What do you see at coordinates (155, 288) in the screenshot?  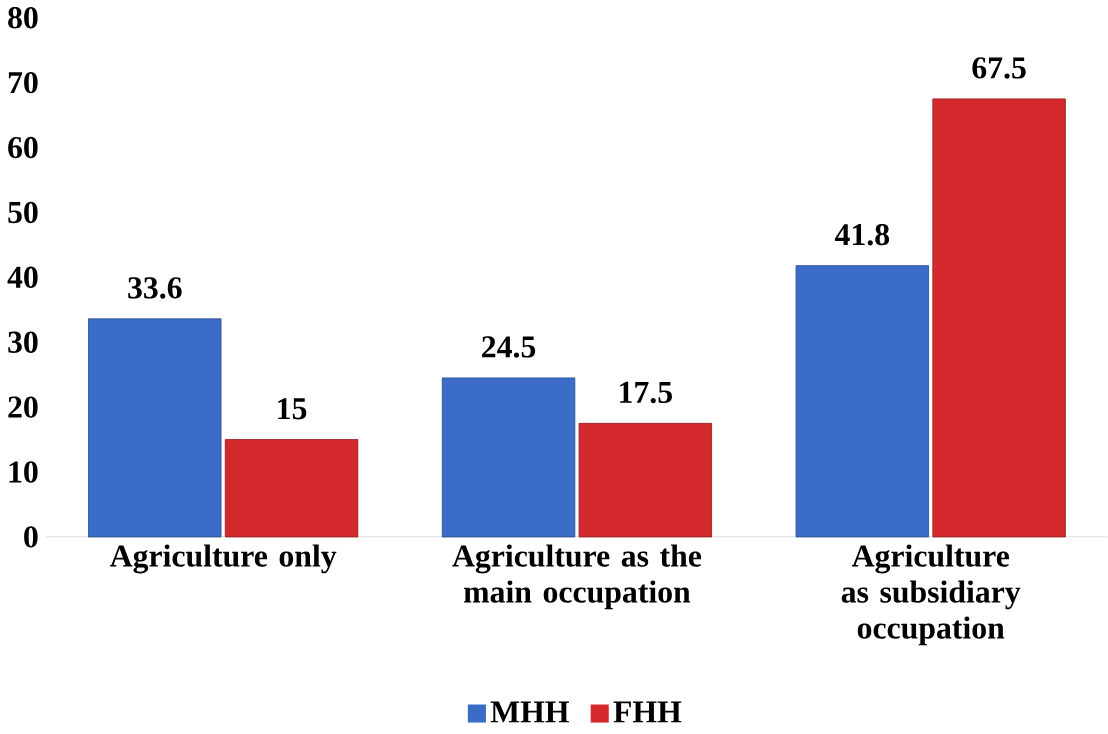 I see `data-label: 33.6` at bounding box center [155, 288].